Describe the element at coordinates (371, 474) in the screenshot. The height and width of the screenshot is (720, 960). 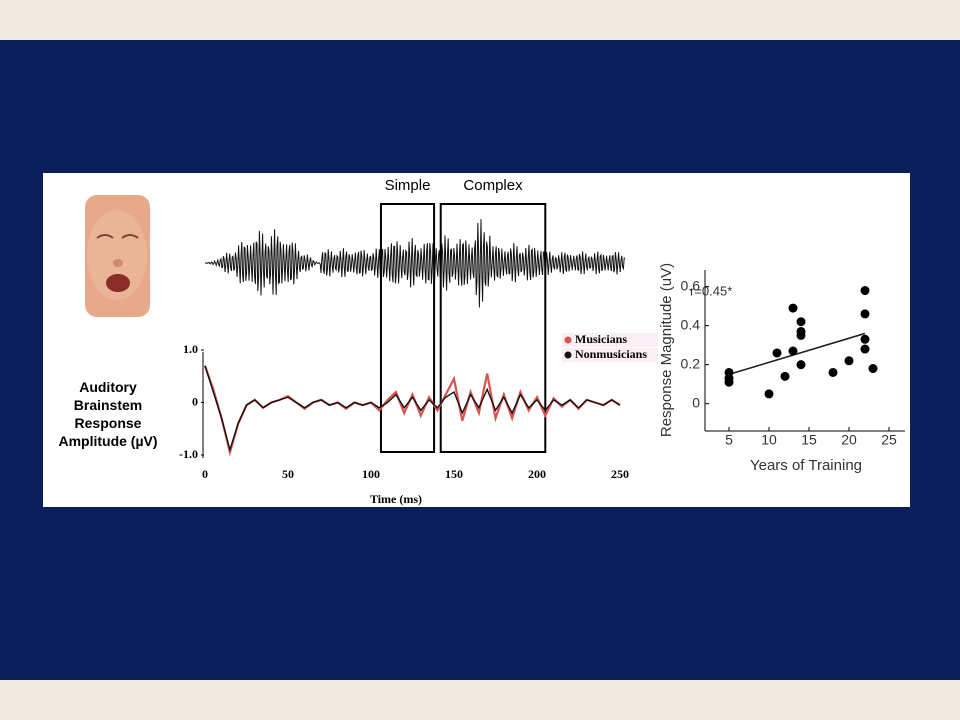
I see `x-tick-label: 100` at that location.